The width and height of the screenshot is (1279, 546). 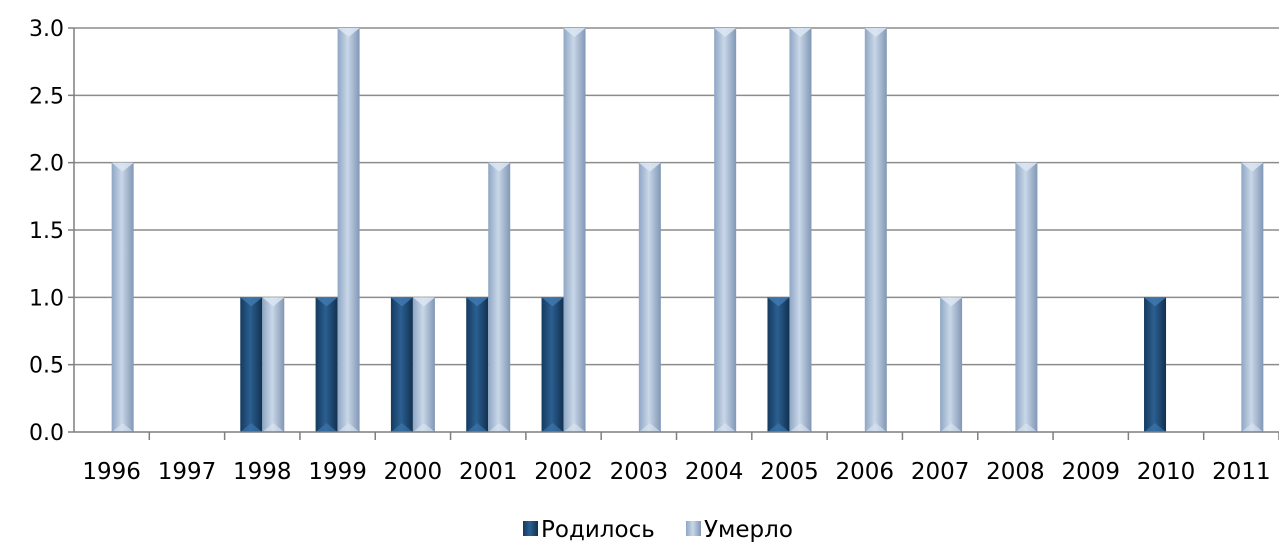 What do you see at coordinates (262, 472) in the screenshot?
I see `x-tick-label: 1998` at bounding box center [262, 472].